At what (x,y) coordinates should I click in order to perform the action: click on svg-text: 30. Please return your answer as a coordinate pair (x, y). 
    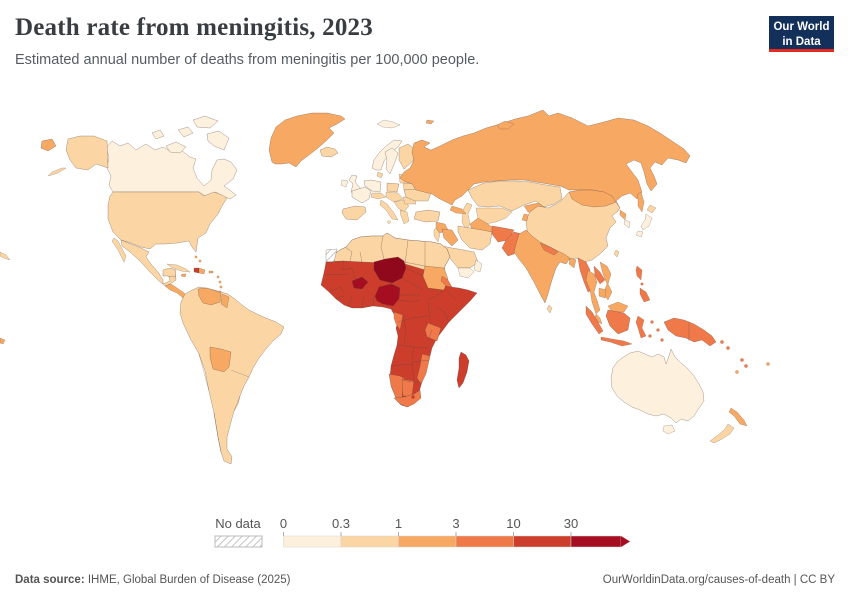
    Looking at the image, I should click on (571, 523).